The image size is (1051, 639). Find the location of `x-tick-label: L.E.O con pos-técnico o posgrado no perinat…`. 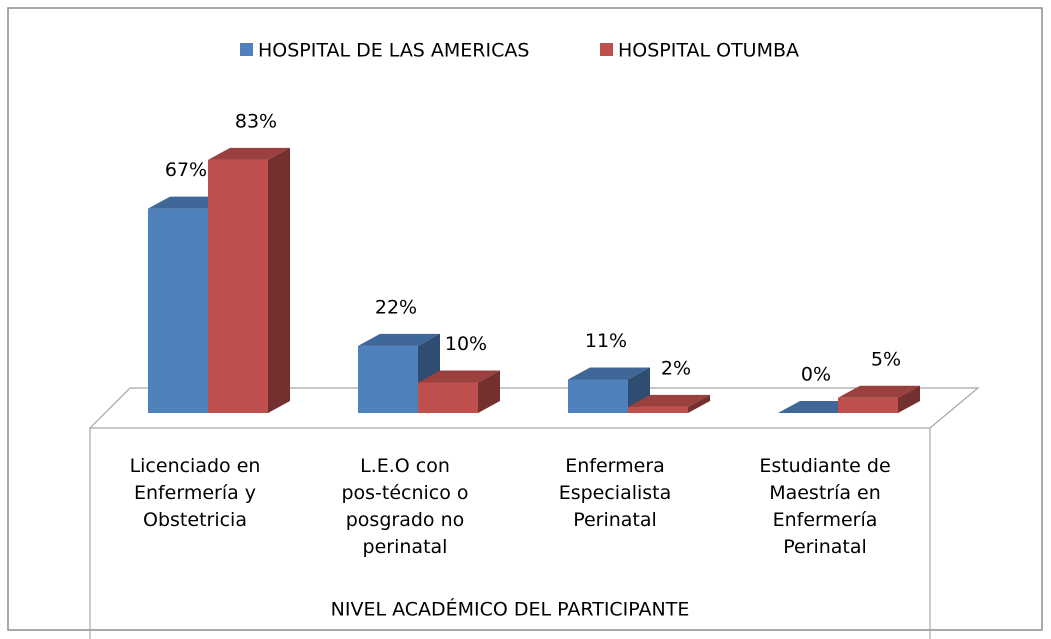

x-tick-label: L.E.O con pos-técnico o posgrado no perinat… is located at coordinates (404, 506).